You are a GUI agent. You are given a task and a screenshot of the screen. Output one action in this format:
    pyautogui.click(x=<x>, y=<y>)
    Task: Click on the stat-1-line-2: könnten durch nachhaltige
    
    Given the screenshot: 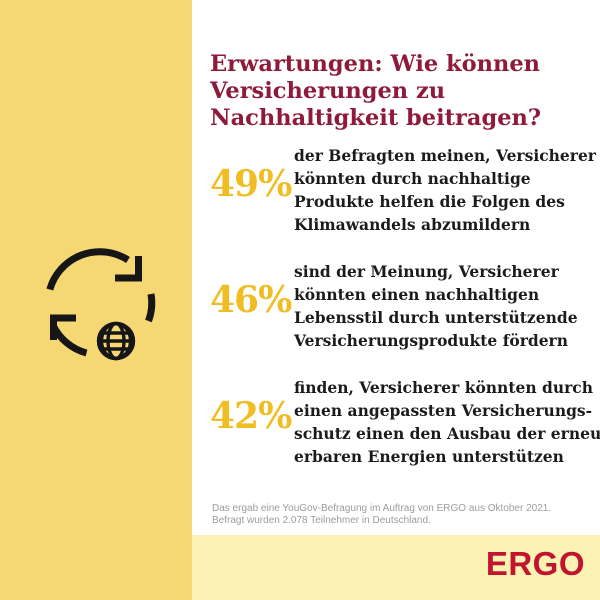 What is the action you would take?
    pyautogui.click(x=412, y=178)
    